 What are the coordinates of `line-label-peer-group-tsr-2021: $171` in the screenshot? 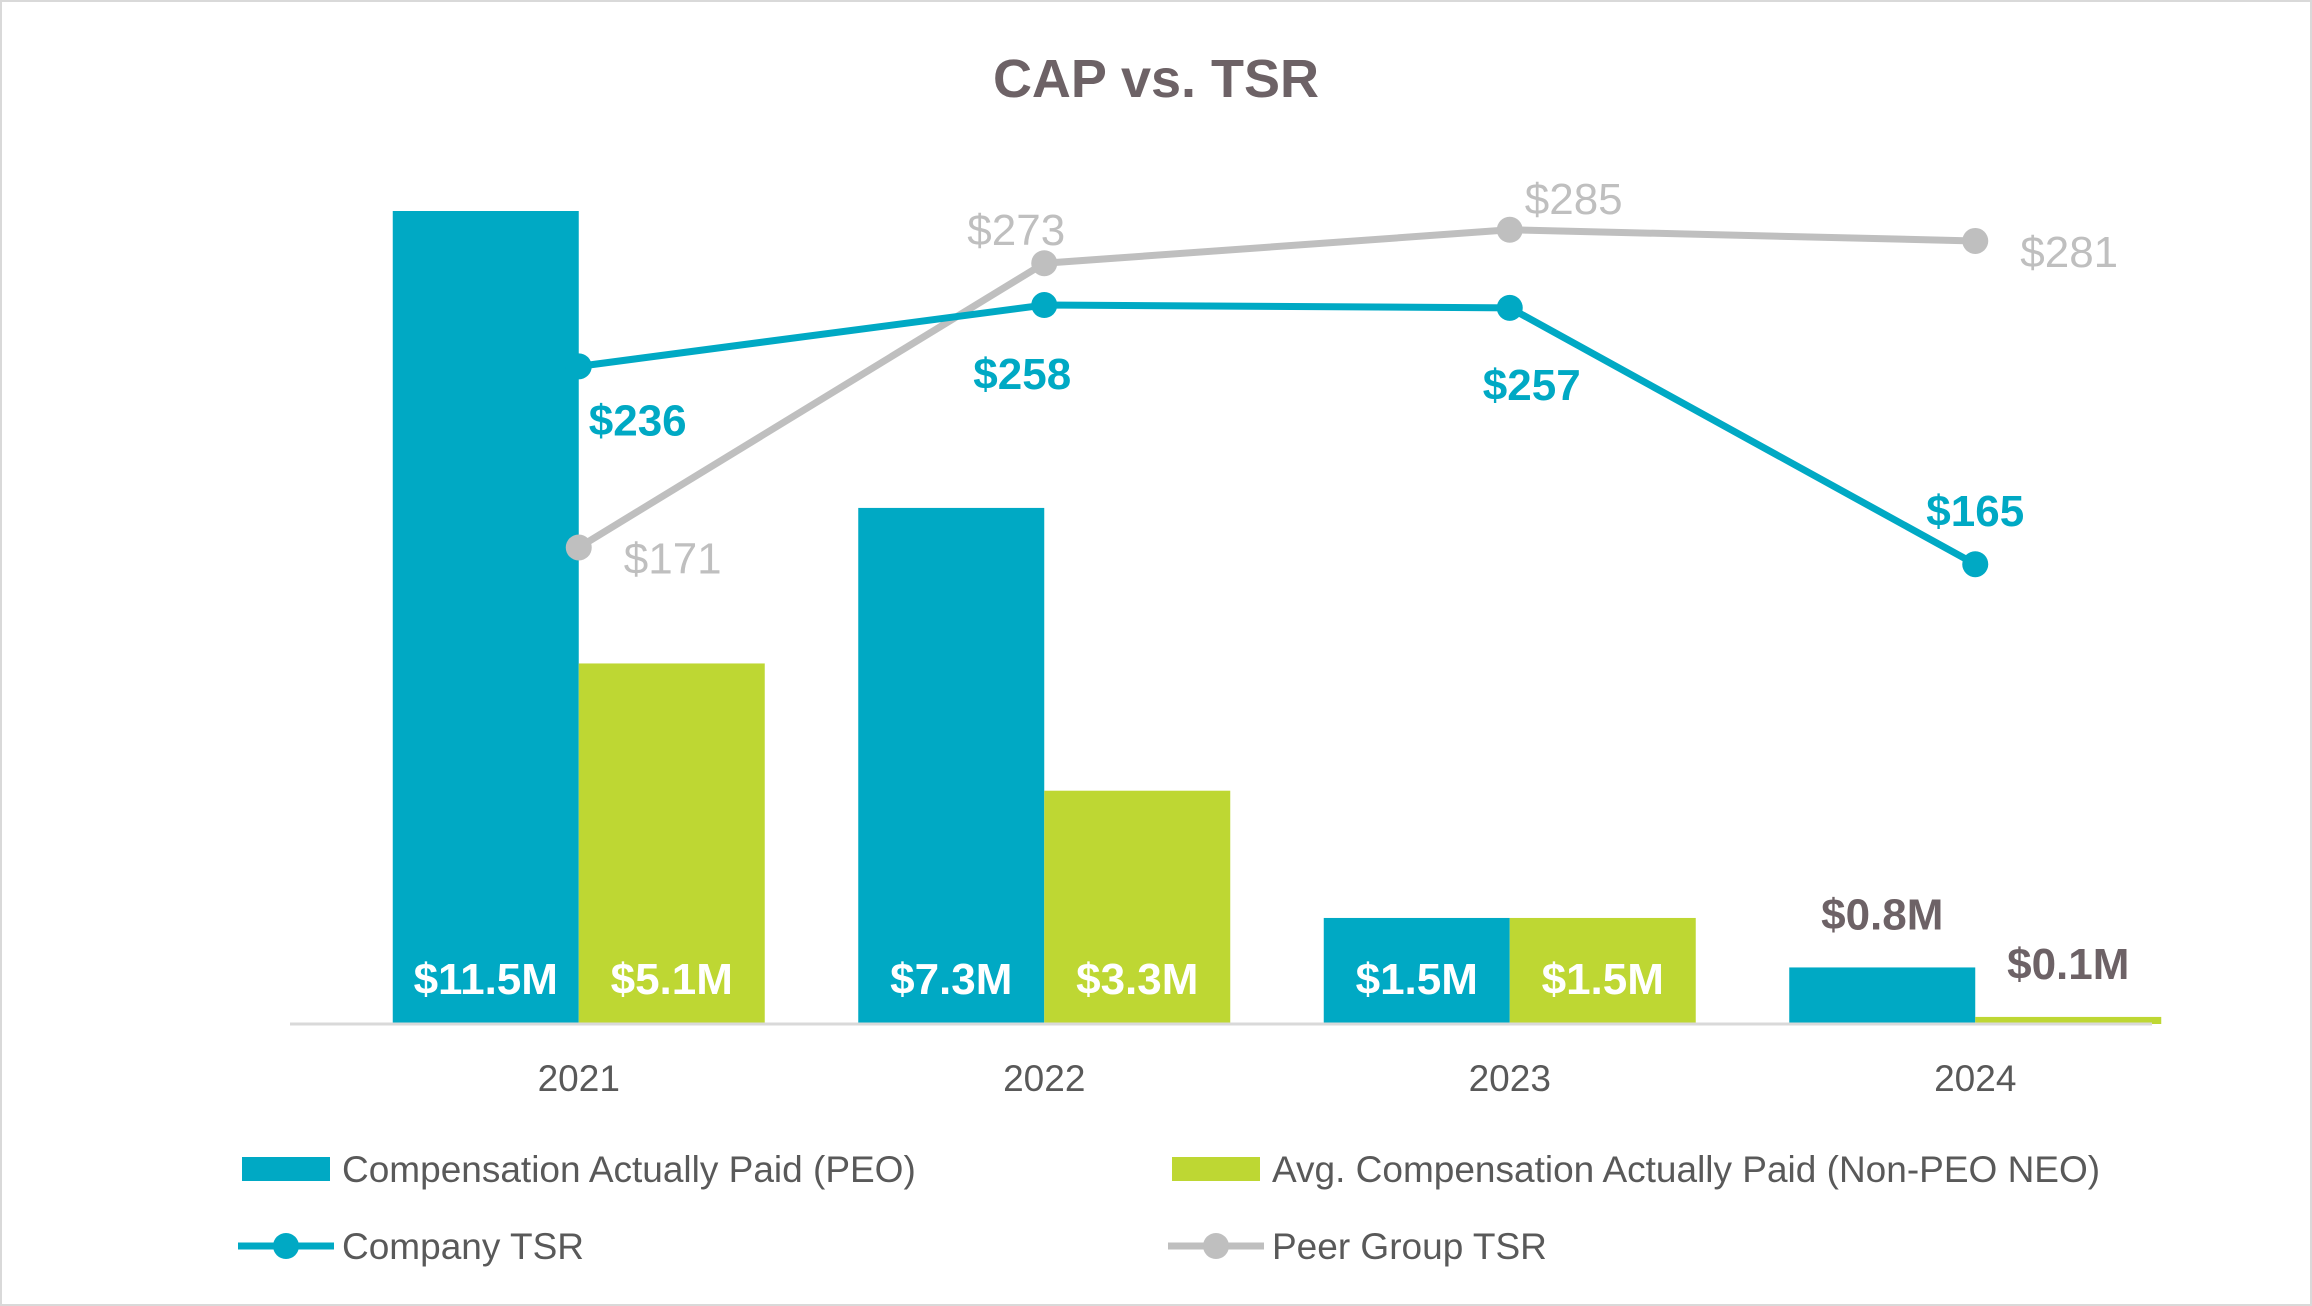 It's located at (673, 558).